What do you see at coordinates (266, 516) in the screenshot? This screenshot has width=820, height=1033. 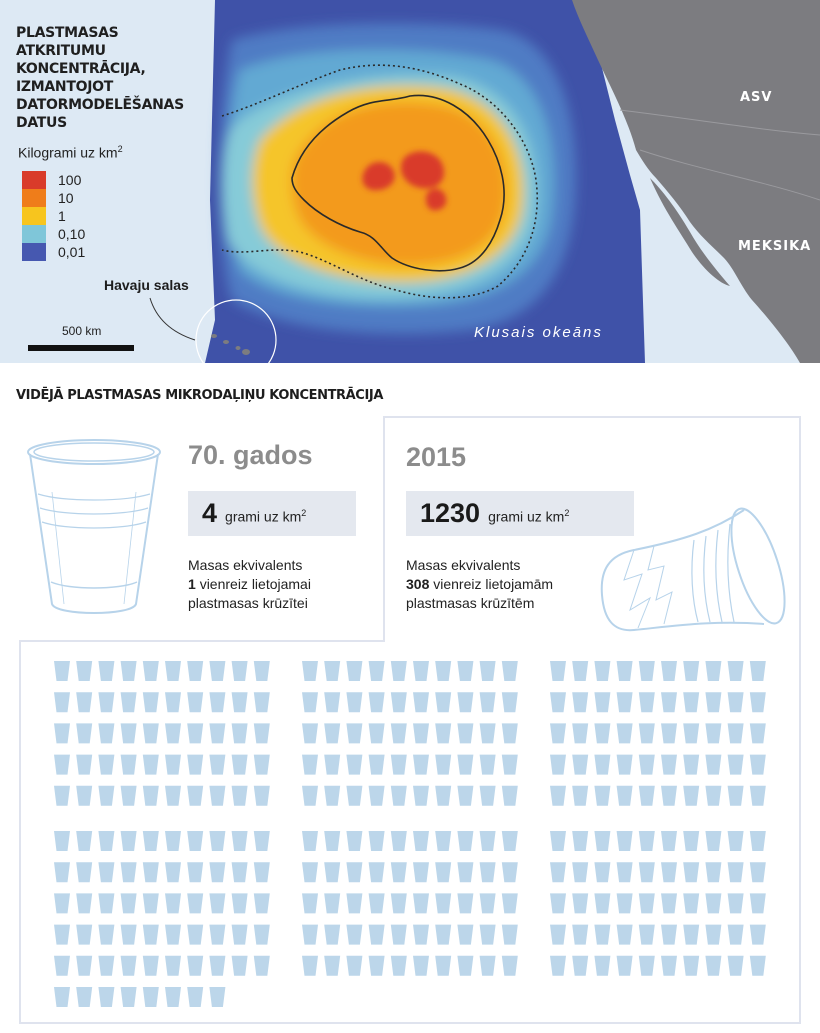 I see `past-unit: grami uz km2` at bounding box center [266, 516].